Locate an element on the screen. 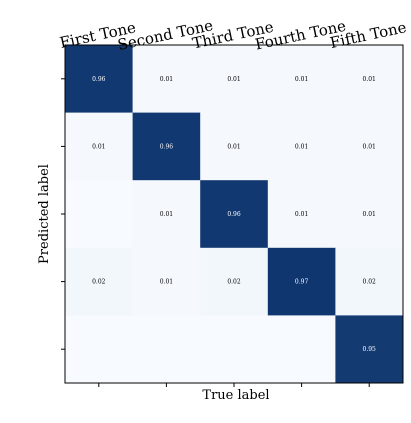 The height and width of the screenshot is (423, 411). heatmap-cell-r3-c4 is located at coordinates (369, 281).